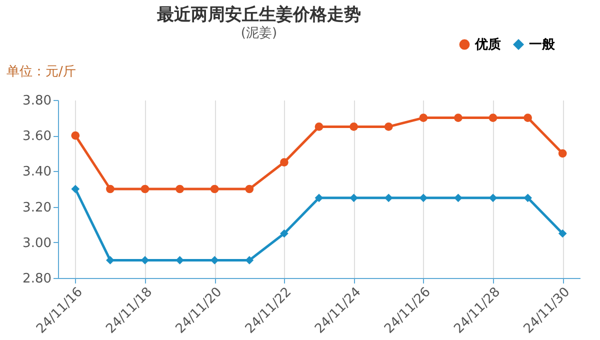  Describe the element at coordinates (37, 136) in the screenshot. I see `y-tick-label: 3.60` at that location.